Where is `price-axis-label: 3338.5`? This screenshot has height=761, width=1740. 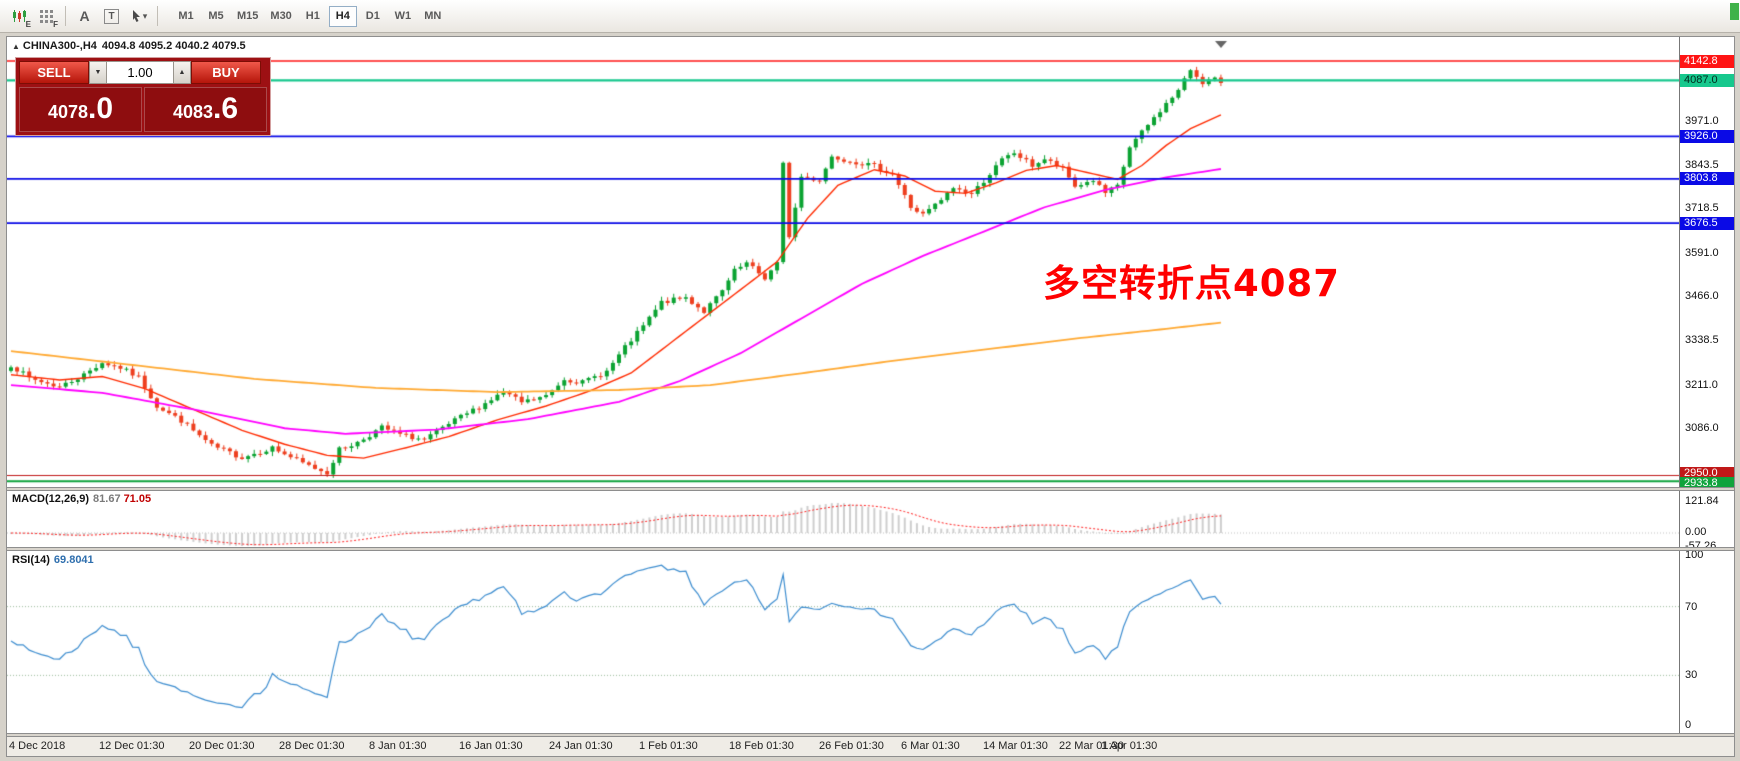
price-axis-label: 3338.5 is located at coordinates (1702, 340).